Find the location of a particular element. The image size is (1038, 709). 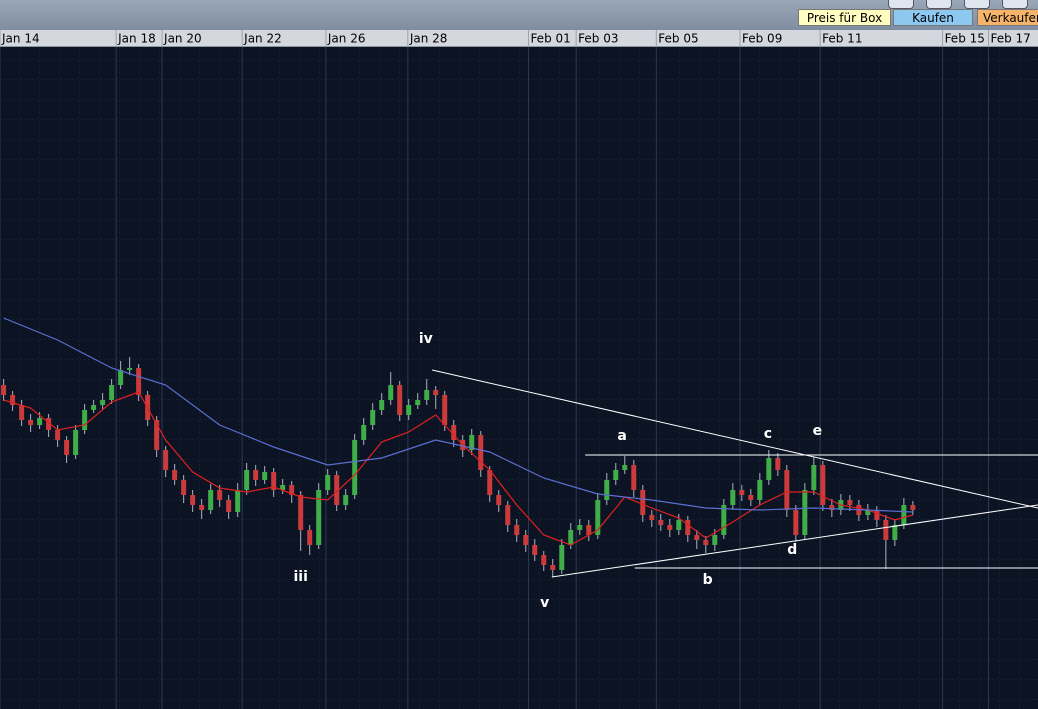

sell-button: Verkaufen is located at coordinates (1007, 17).